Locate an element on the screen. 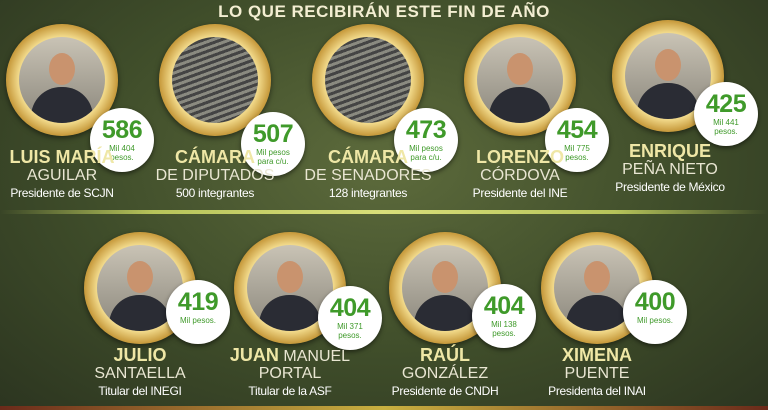  amount: 586 is located at coordinates (122, 130).